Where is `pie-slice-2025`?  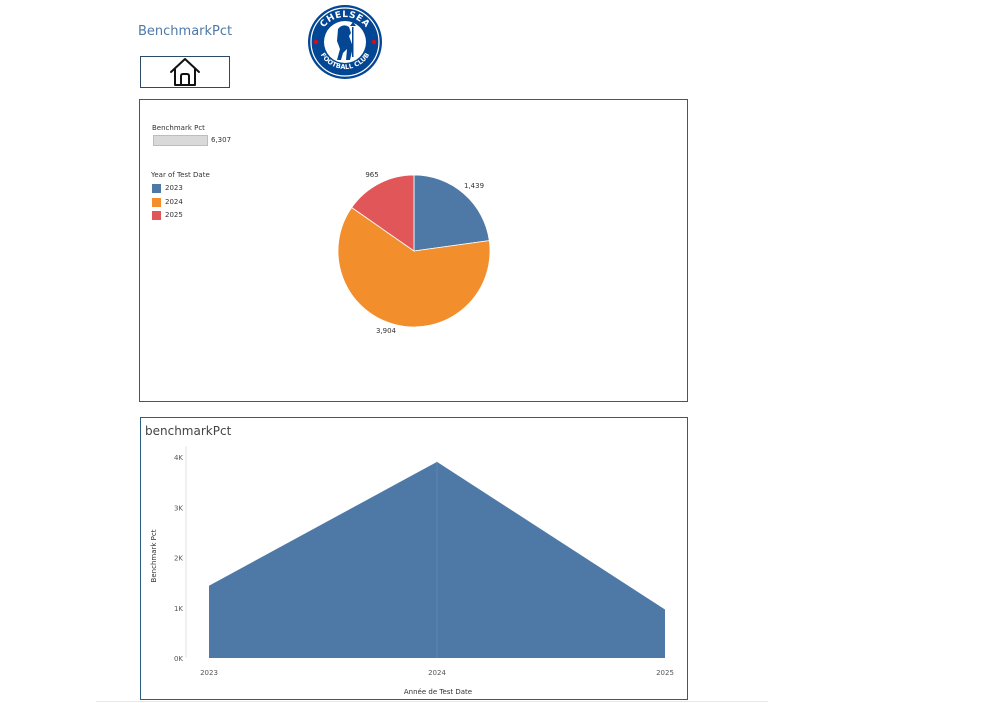
pie-slice-2025 is located at coordinates (383, 213).